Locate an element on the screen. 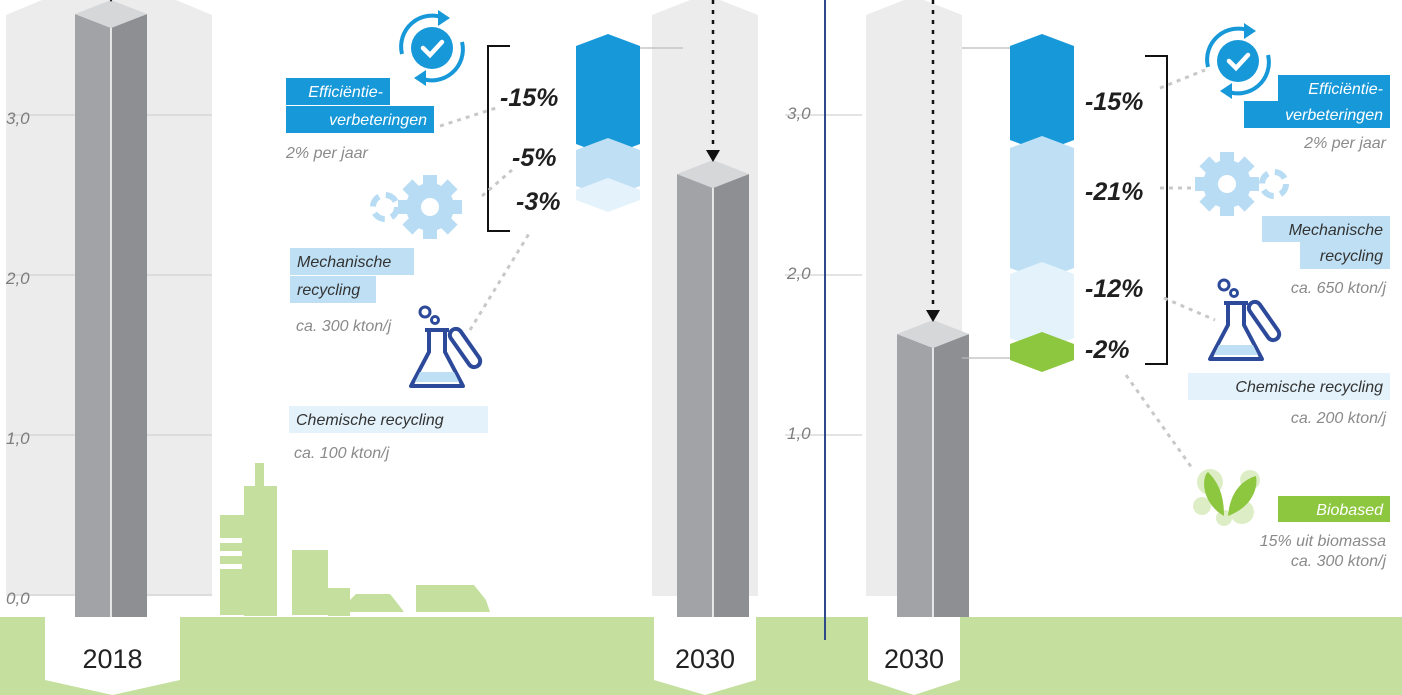 This screenshot has width=1402, height=695. y-tick-label: 0,0 is located at coordinates (18, 598).